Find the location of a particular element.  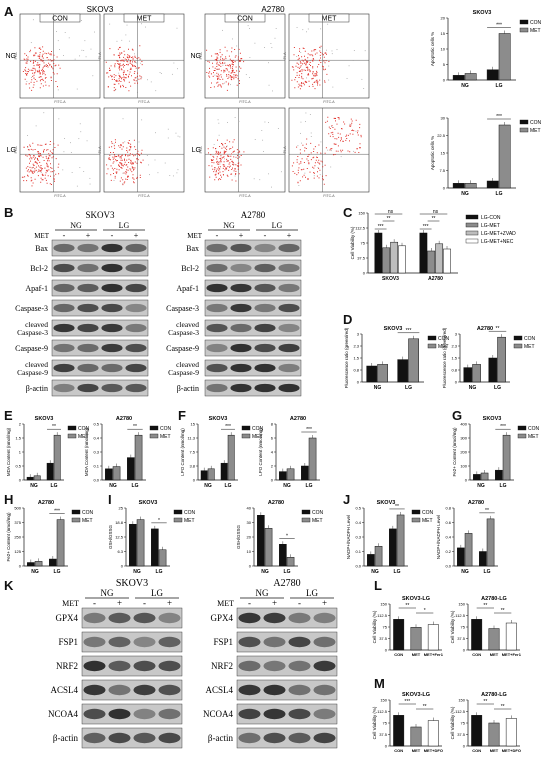

sig-mark: *** is located at coordinates (499, 117).